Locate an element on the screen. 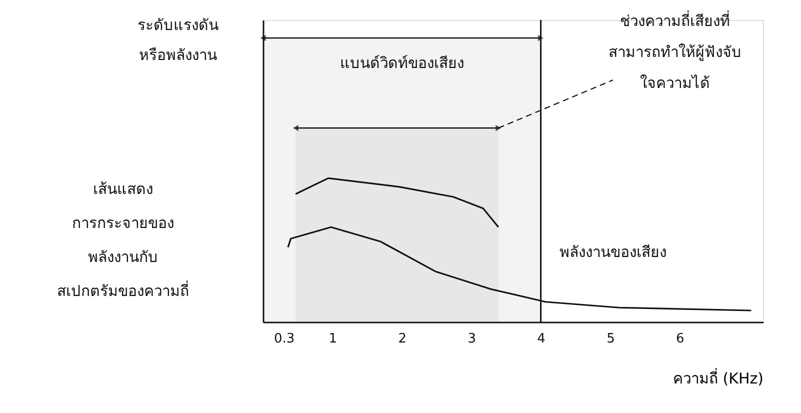  band-label: ช่วงความถี่เสียงที่ สามารถทำให้ผู้ฟังจับ ใจความได้ is located at coordinates (675, 51).